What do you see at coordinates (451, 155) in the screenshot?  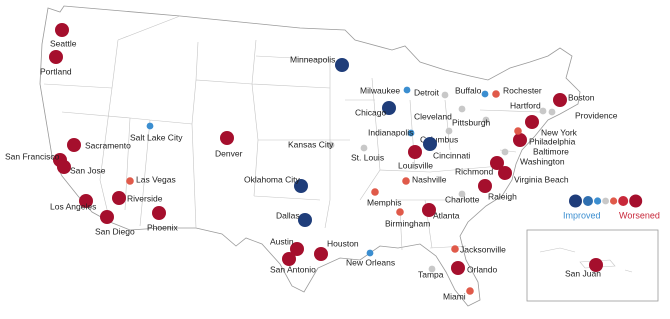 I see `city-label: Cincinnati` at bounding box center [451, 155].